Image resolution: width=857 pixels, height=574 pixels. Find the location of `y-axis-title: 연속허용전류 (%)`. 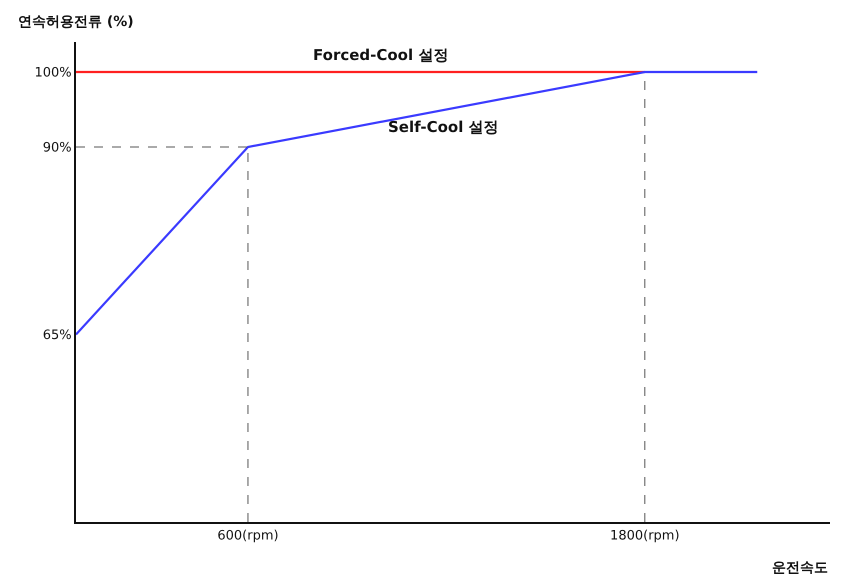

y-axis-title: 연속허용전류 (%) is located at coordinates (76, 22).